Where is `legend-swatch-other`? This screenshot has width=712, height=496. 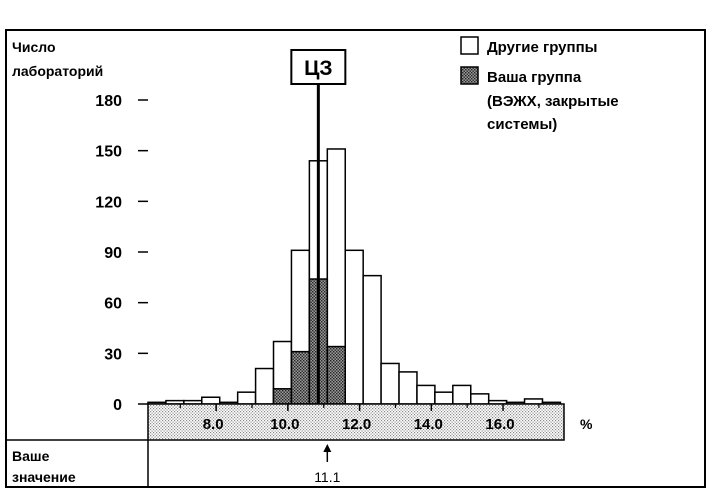
legend-swatch-other is located at coordinates (469, 45).